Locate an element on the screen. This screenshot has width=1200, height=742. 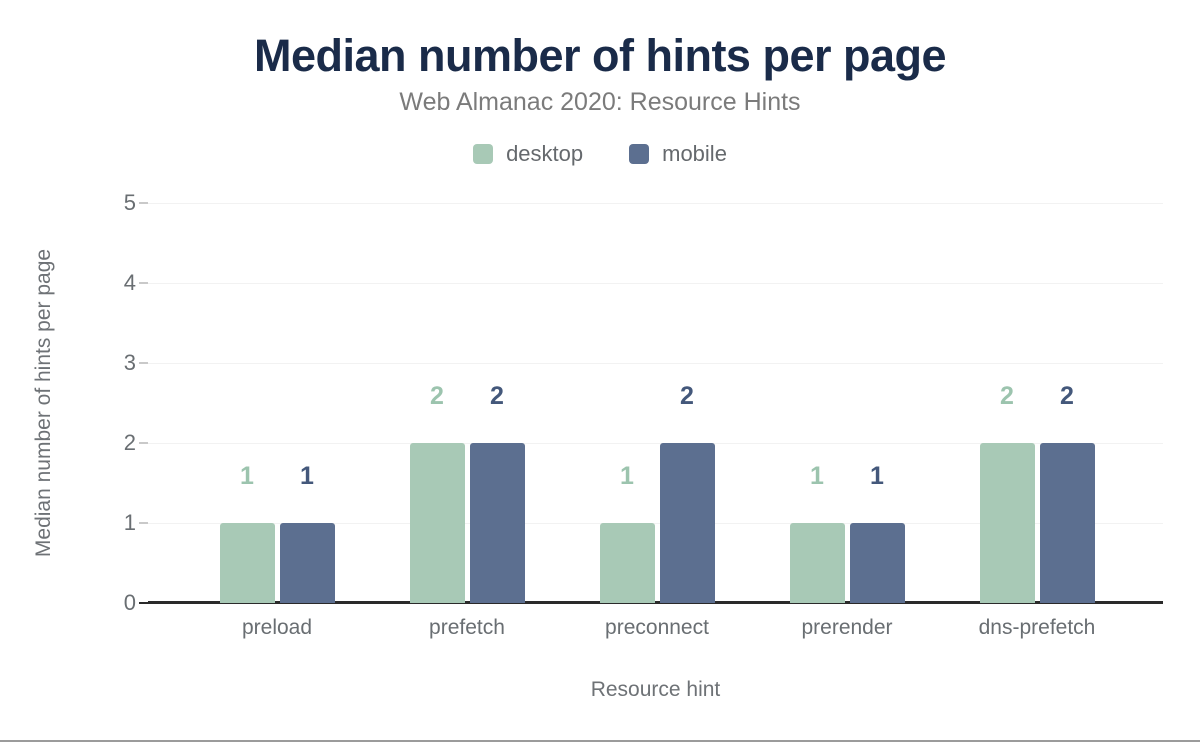
legend-item-desktop: desktop is located at coordinates (528, 154).